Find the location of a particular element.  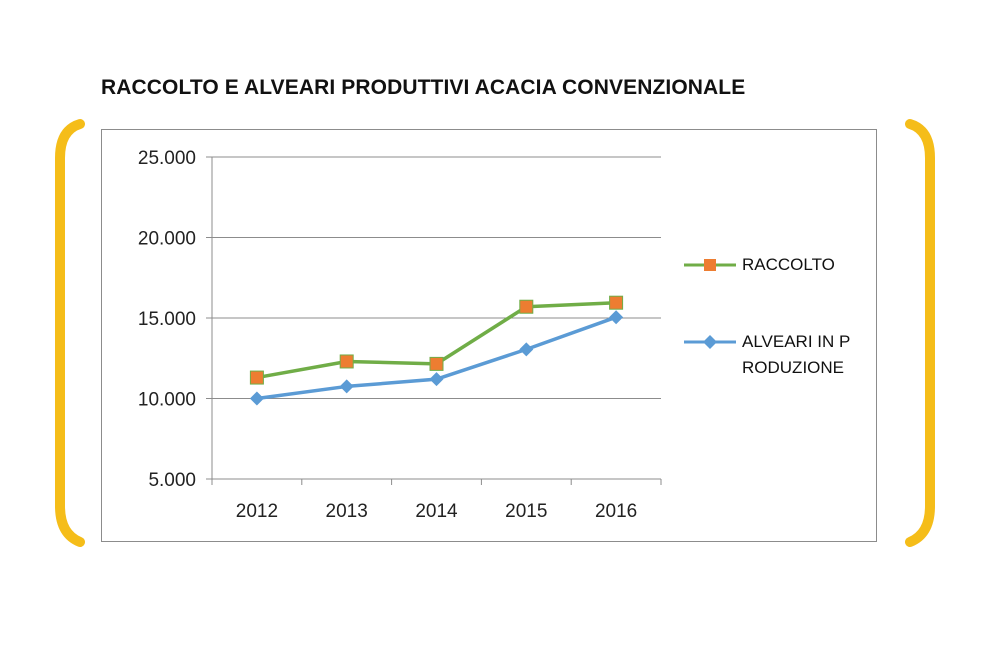

y-tick-label: 5.000 is located at coordinates (172, 480).